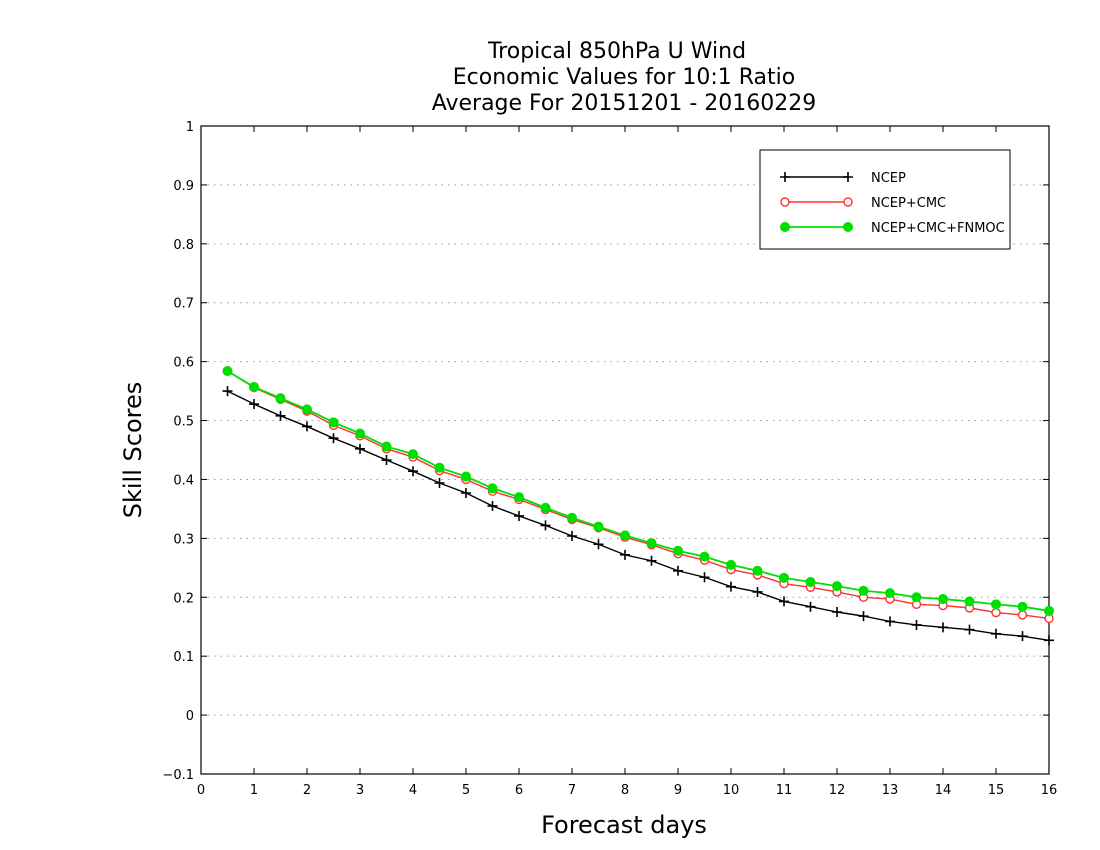  Describe the element at coordinates (625, 790) in the screenshot. I see `x-tick-label: 8` at that location.